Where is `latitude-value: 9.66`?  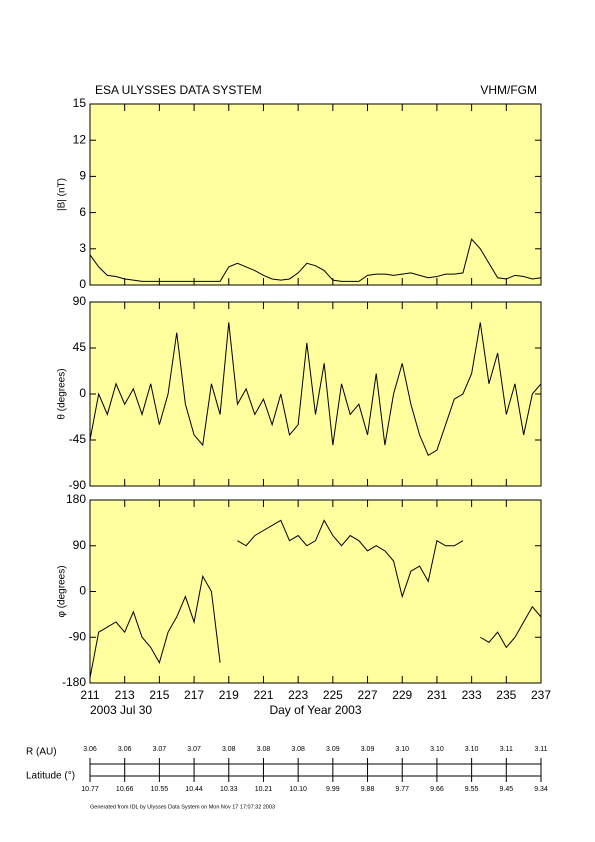
latitude-value: 9.66 is located at coordinates (437, 789).